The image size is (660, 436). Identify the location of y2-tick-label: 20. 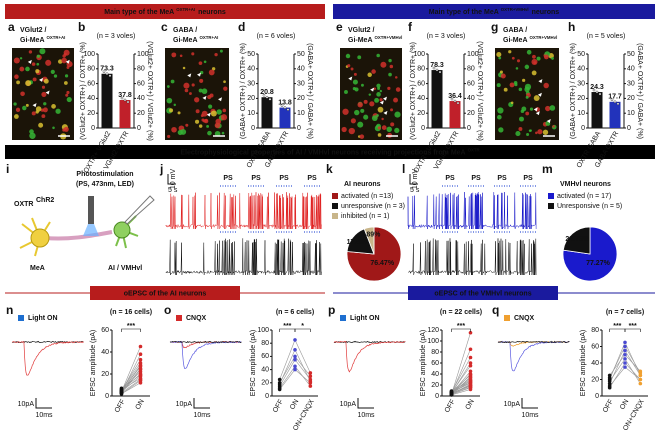
(631, 98).